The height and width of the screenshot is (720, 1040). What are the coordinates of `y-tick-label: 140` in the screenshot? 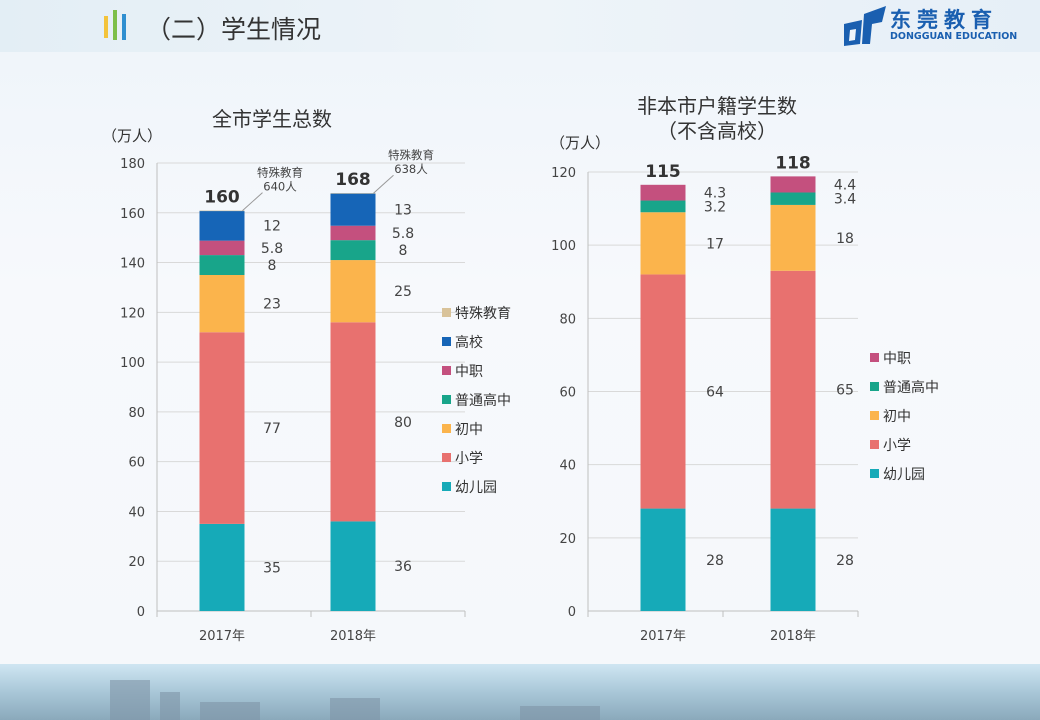 It's located at (132, 264).